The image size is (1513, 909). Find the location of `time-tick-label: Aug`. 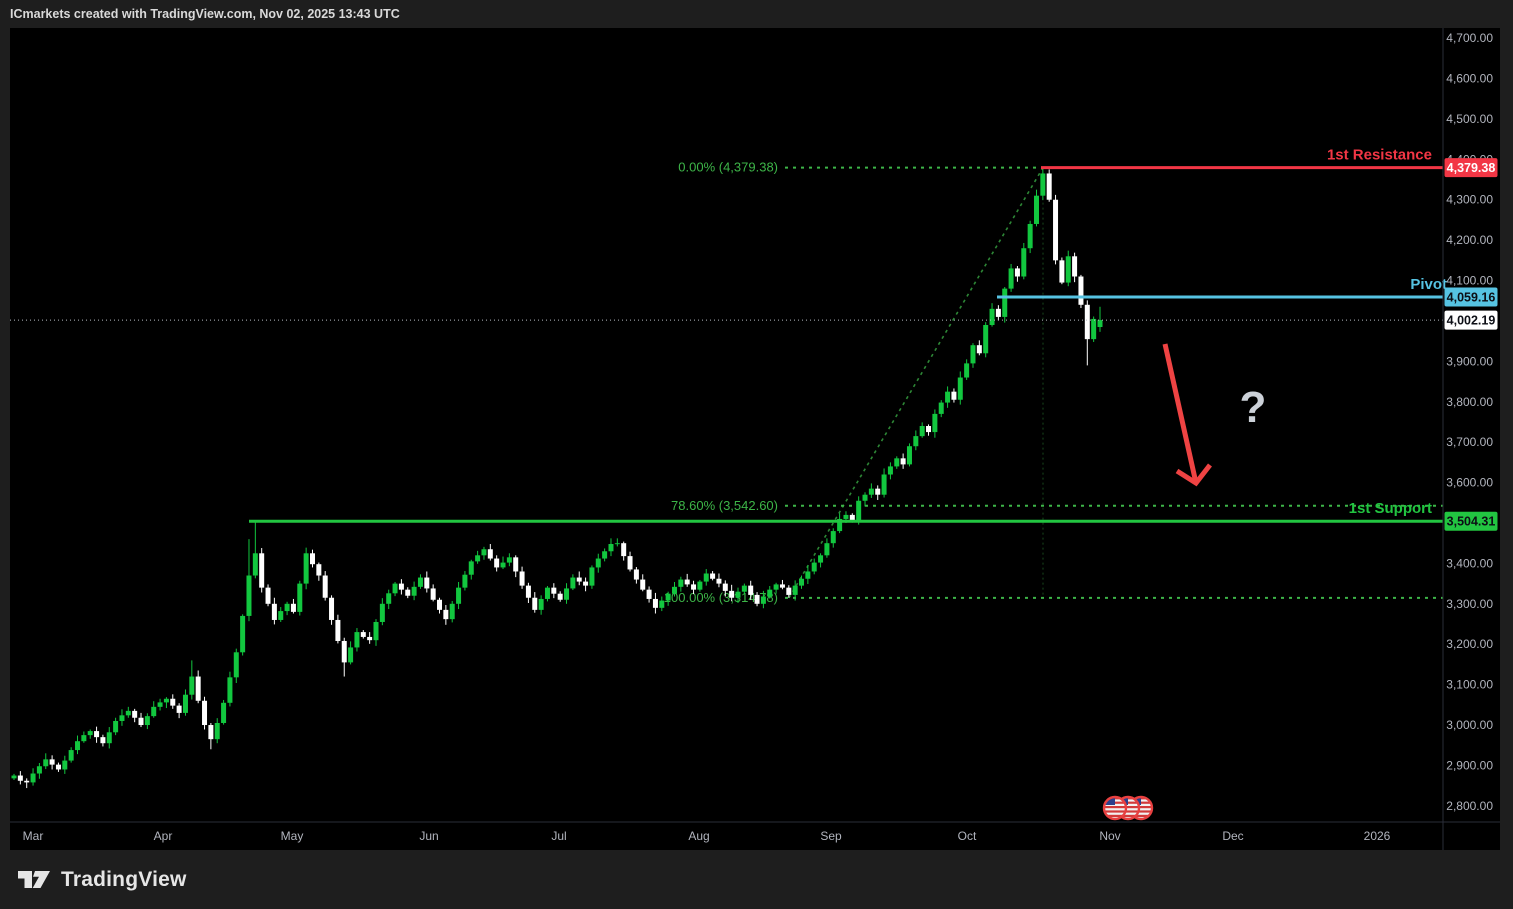

time-tick-label: Aug is located at coordinates (698, 836).